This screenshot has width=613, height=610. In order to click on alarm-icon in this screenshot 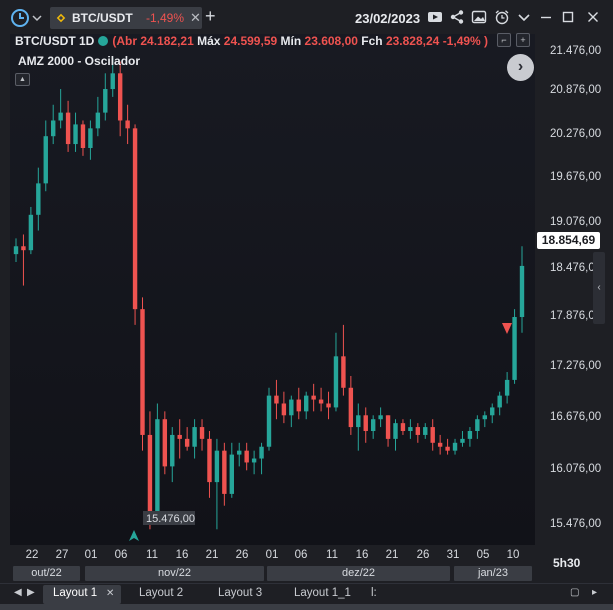, I will do `click(502, 17)`.